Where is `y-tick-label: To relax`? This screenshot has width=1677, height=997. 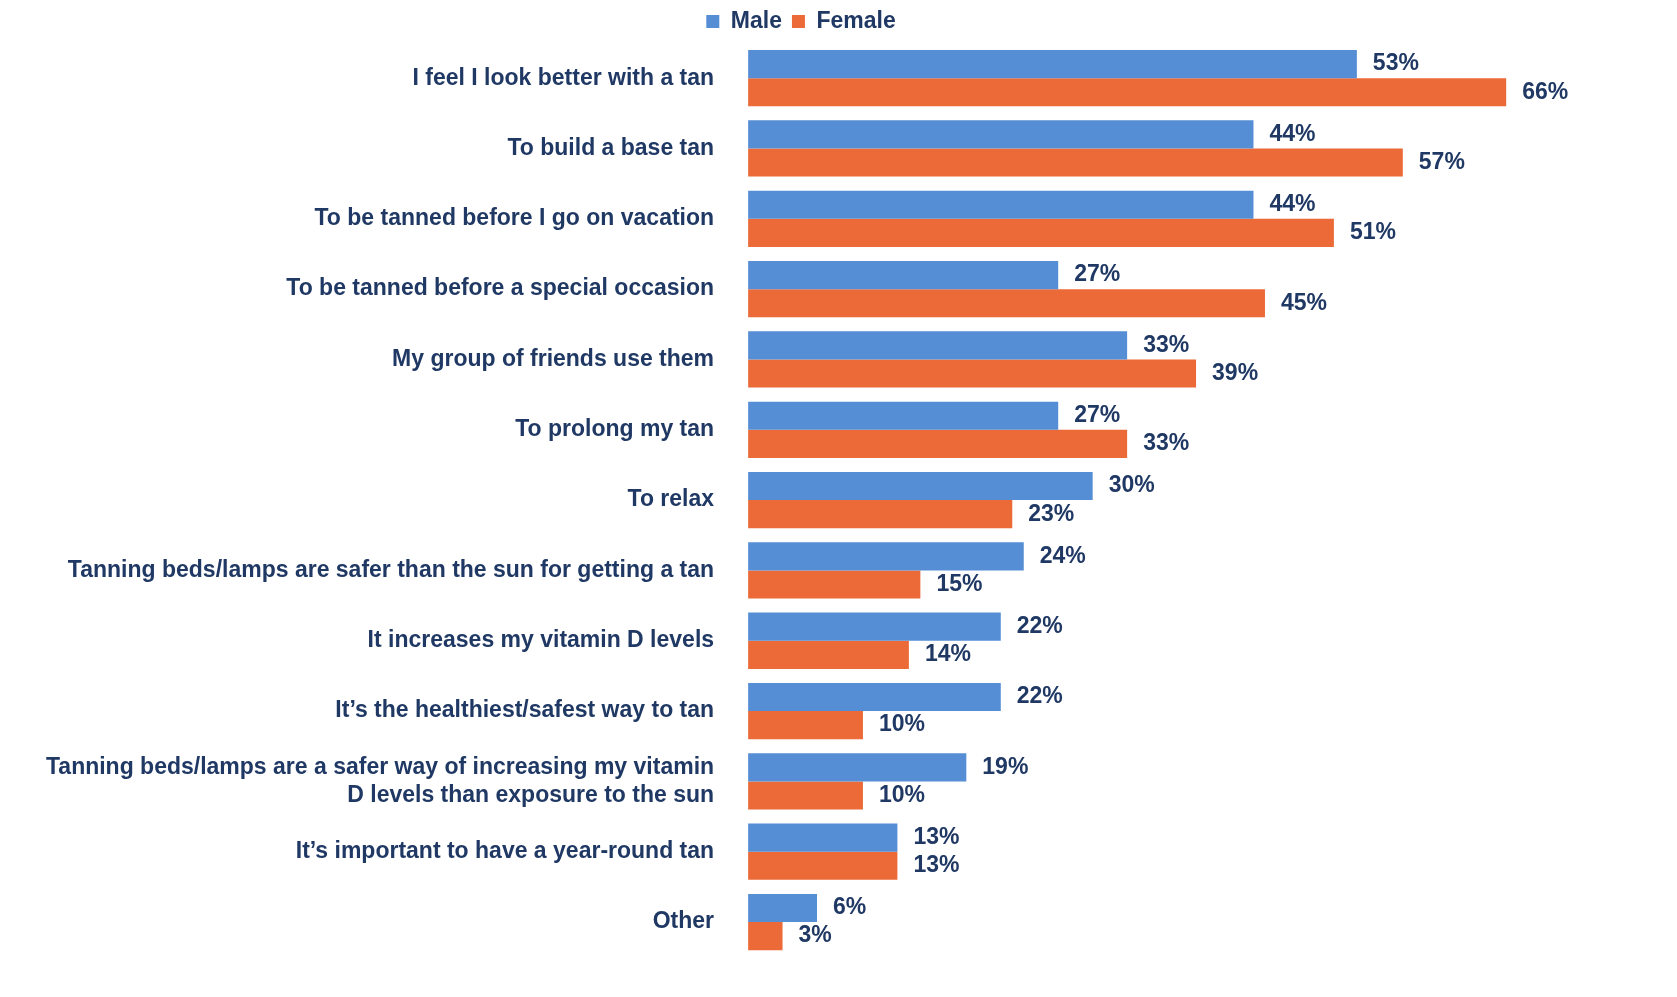 y-tick-label: To relax is located at coordinates (671, 498).